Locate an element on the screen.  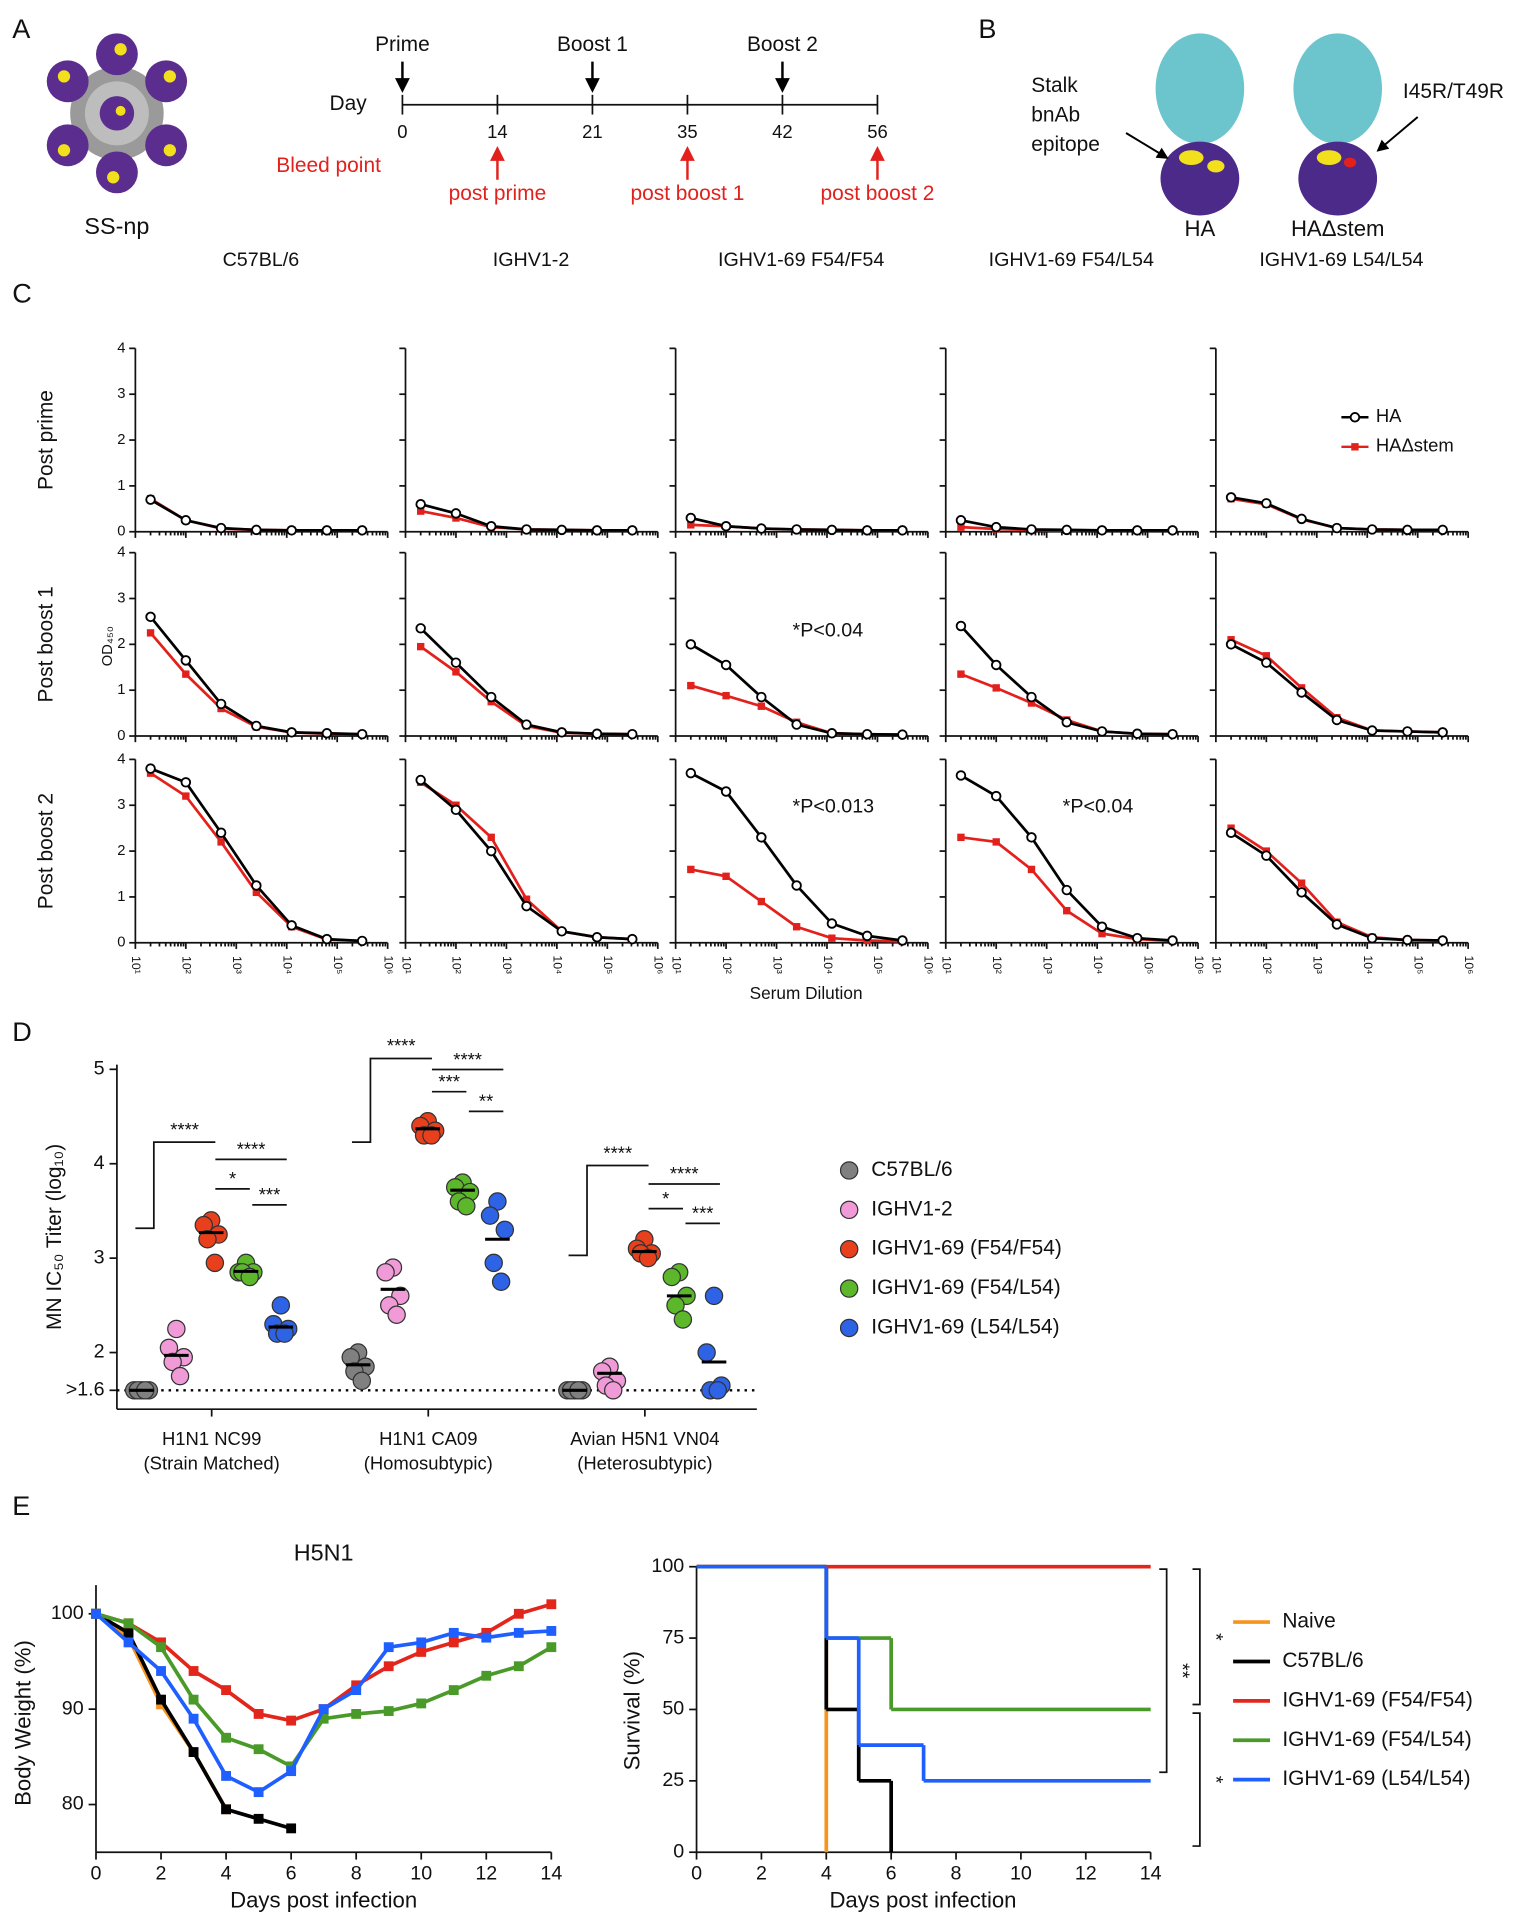
nanoparticle is located at coordinates (117, 113).